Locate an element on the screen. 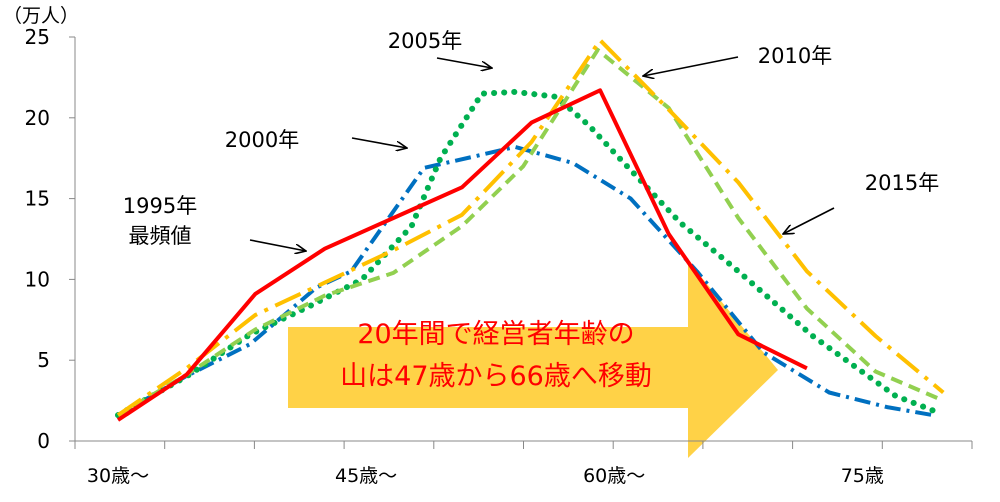 This screenshot has width=1000, height=502. annotation-a1995: 最頻値 is located at coordinates (160, 236).